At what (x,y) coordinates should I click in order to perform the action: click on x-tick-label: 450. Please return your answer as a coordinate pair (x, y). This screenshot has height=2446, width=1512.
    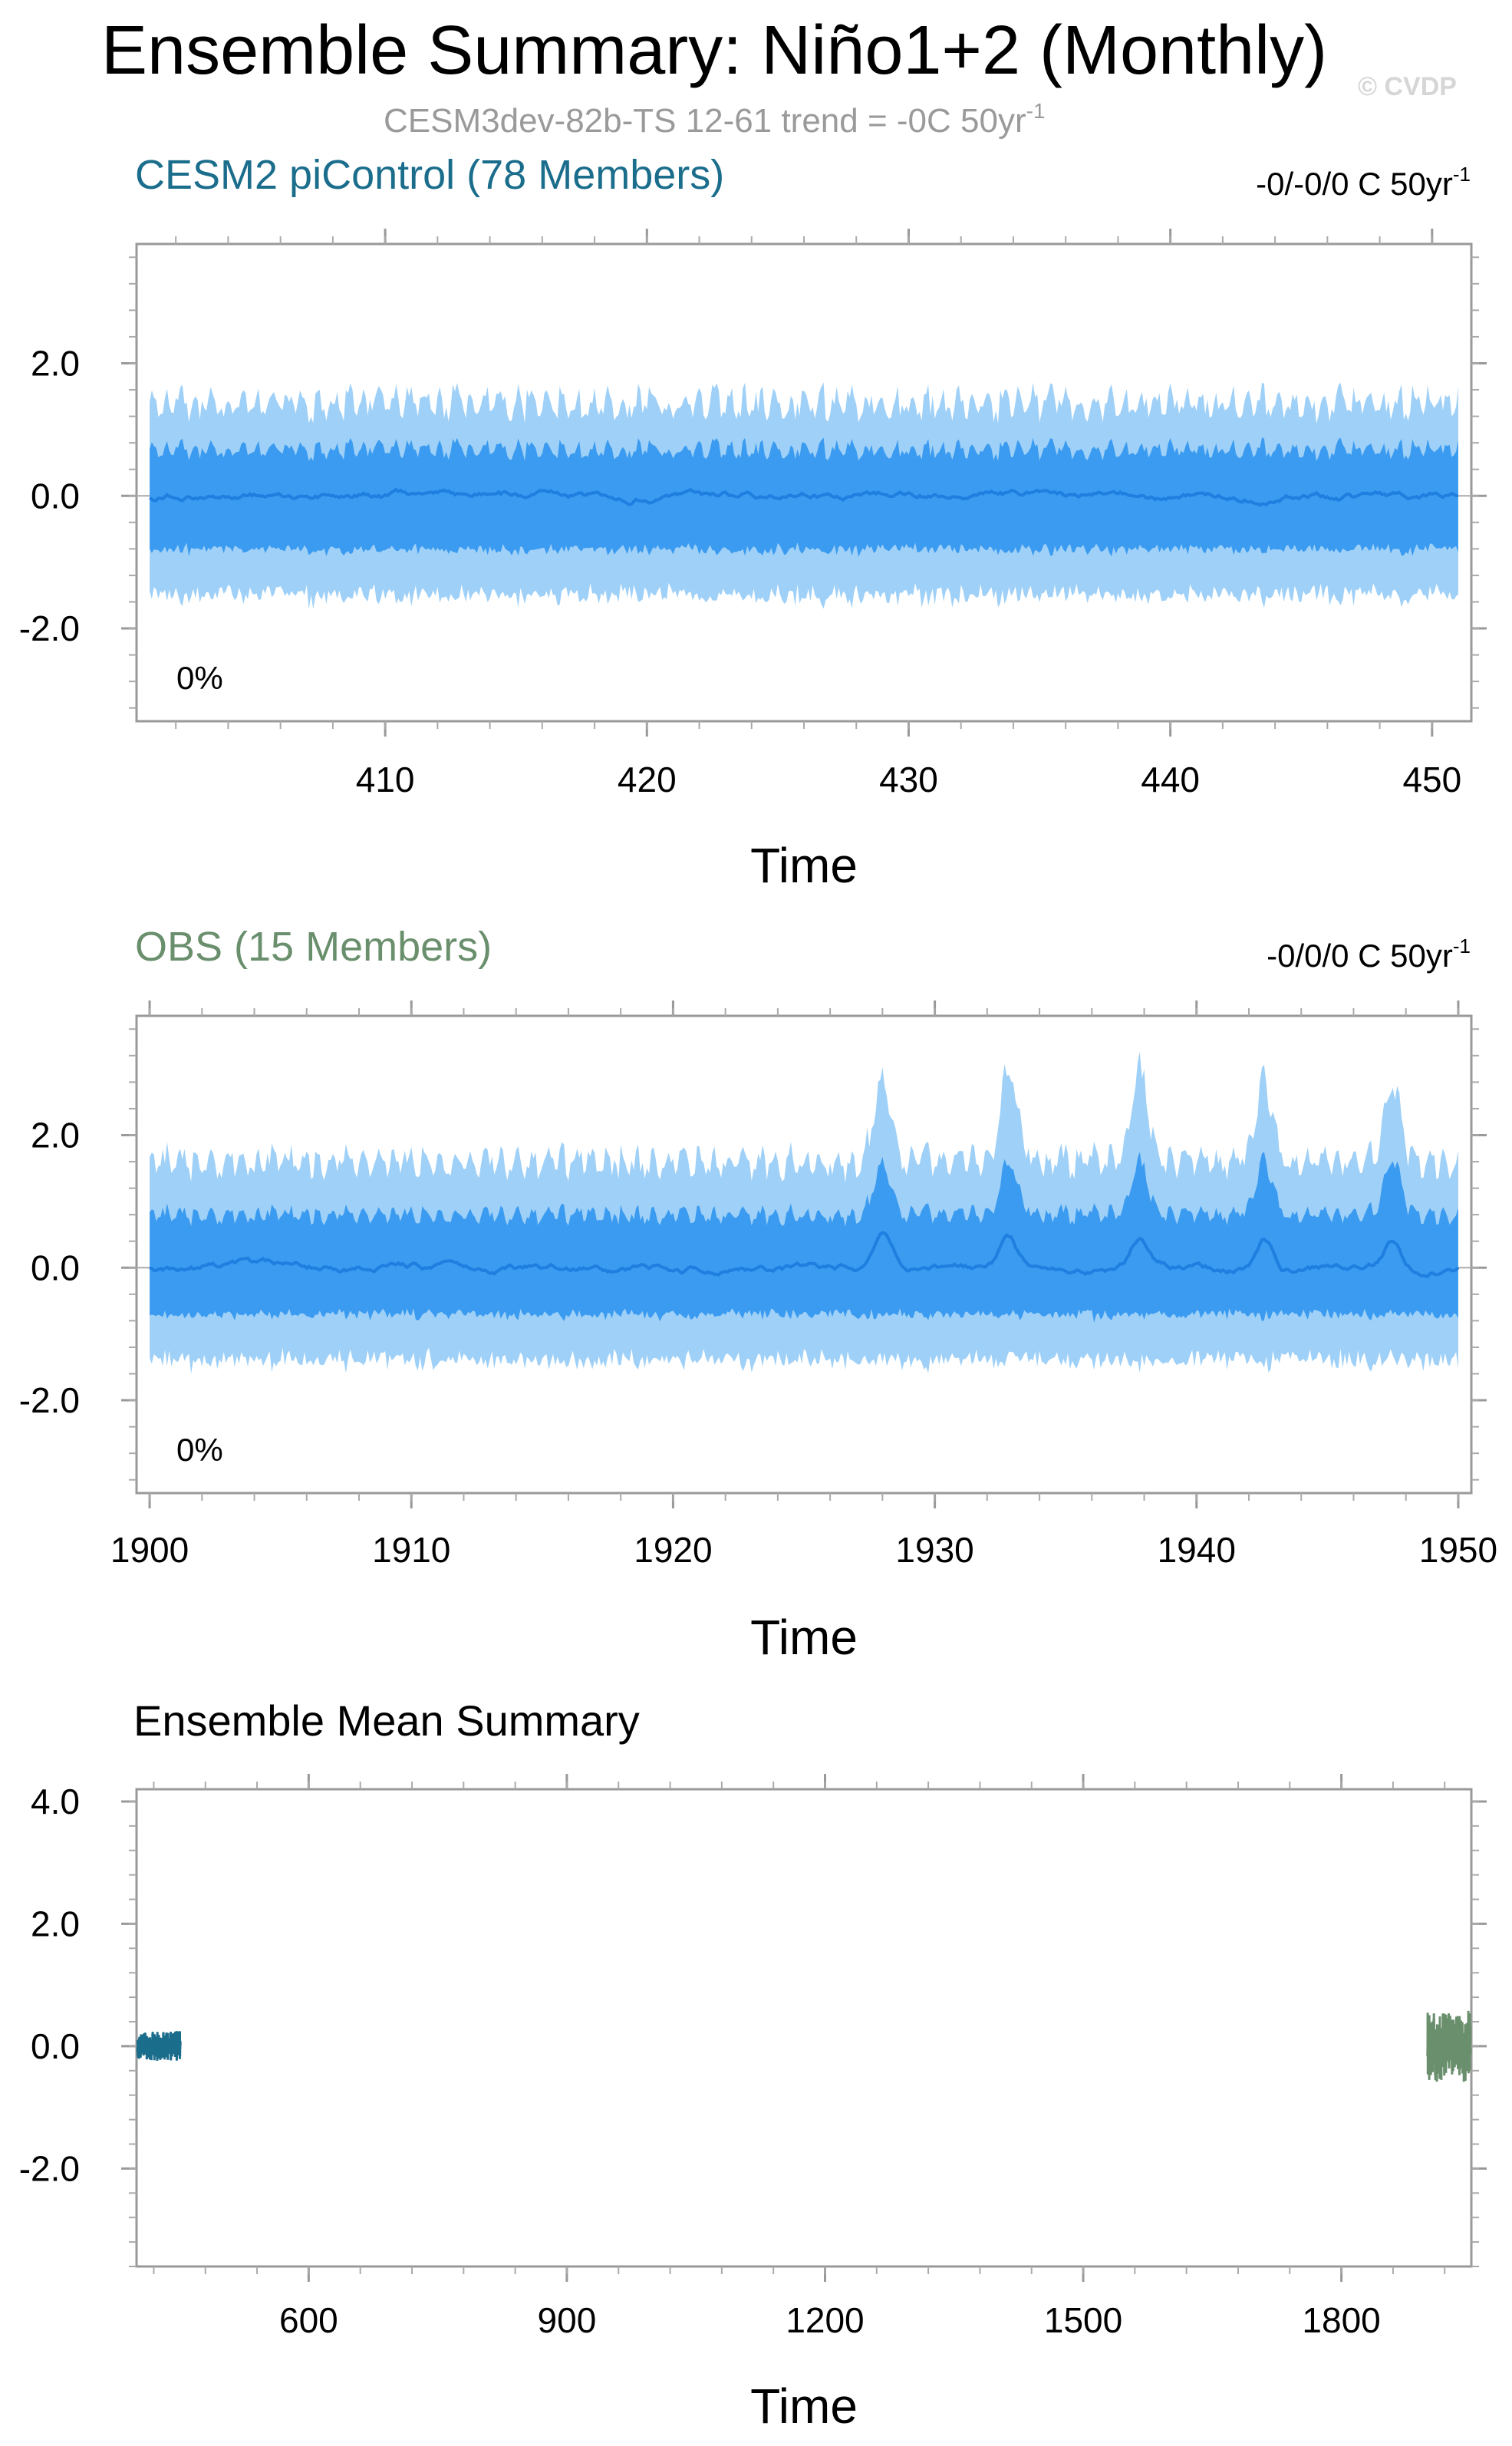
    Looking at the image, I should click on (1431, 779).